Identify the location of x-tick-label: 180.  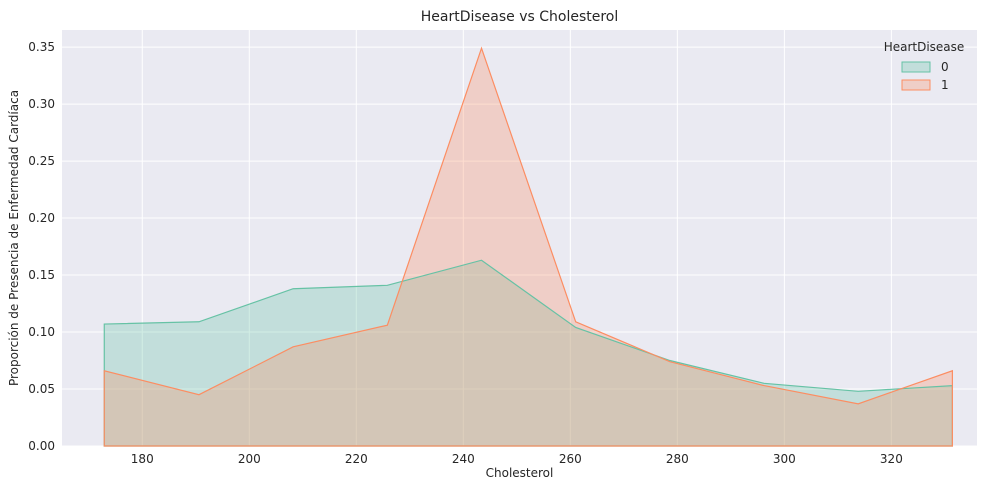
(142, 459).